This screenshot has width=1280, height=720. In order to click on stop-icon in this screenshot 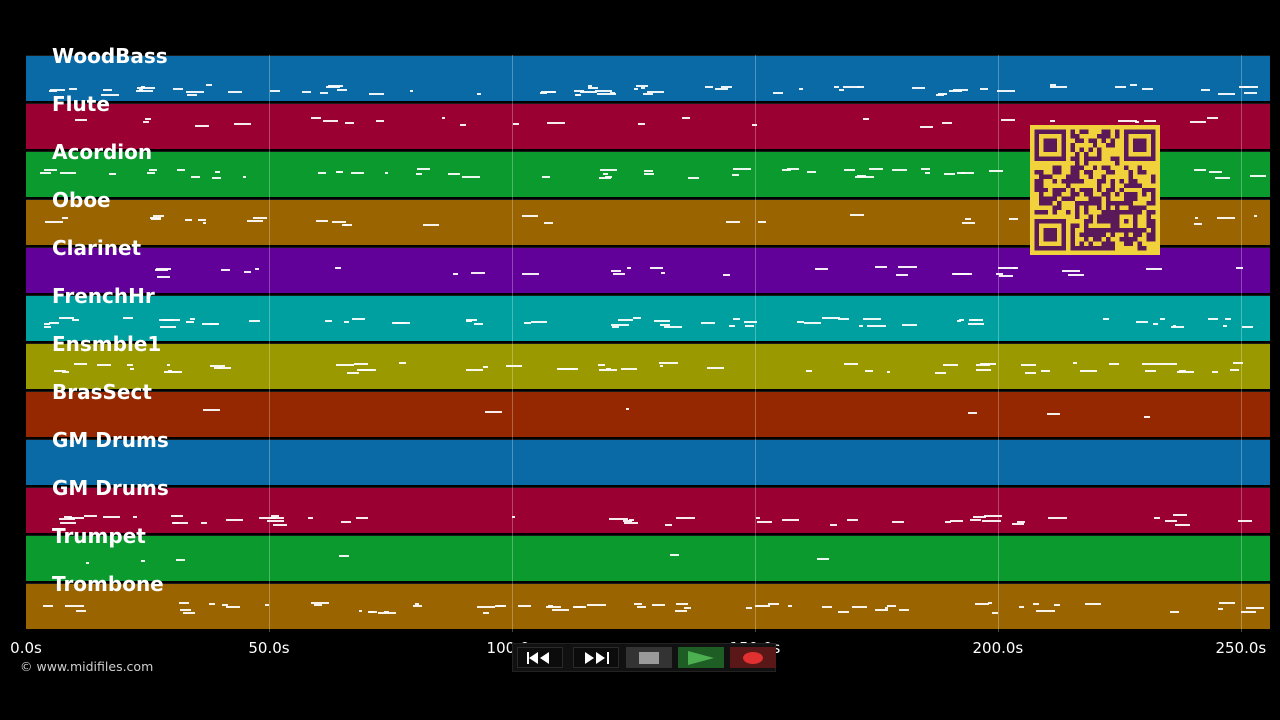, I will do `click(649, 657)`.